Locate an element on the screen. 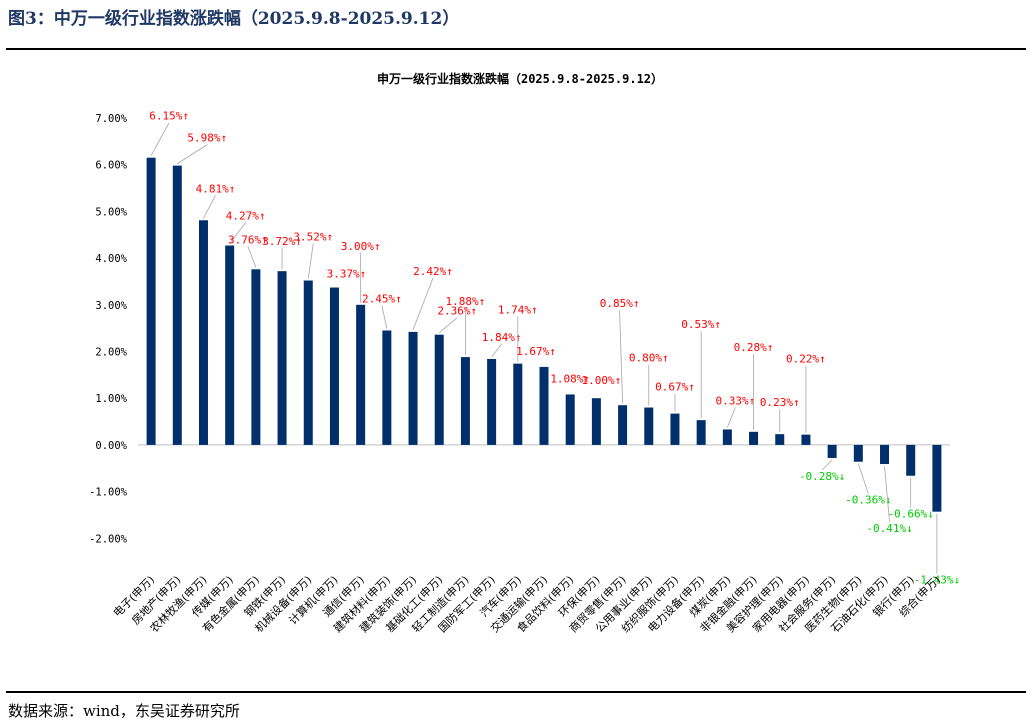 The width and height of the screenshot is (1032, 727). y-tick-label: 4.00% is located at coordinates (111, 259).